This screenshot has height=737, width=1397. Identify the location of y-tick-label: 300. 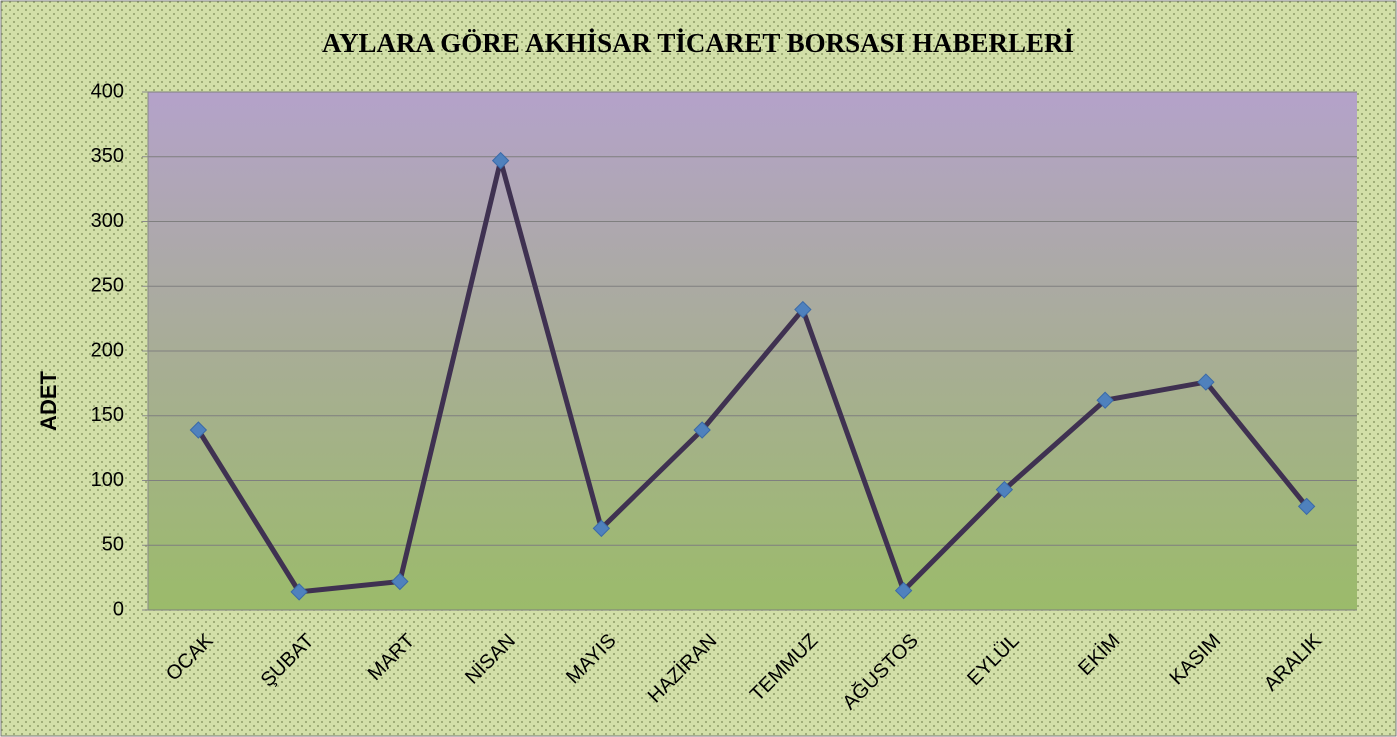
(107, 221).